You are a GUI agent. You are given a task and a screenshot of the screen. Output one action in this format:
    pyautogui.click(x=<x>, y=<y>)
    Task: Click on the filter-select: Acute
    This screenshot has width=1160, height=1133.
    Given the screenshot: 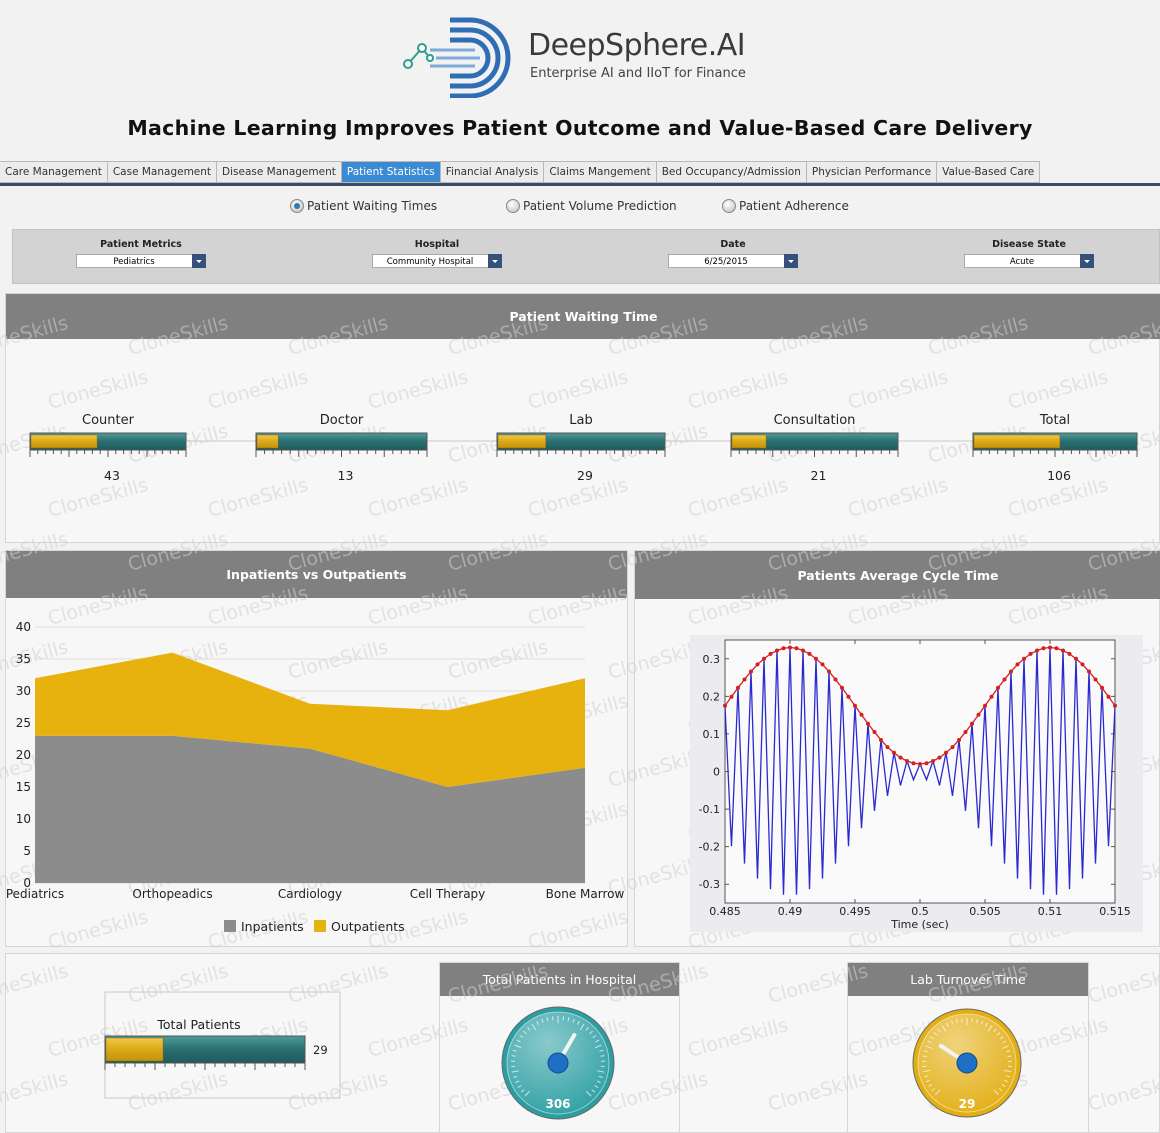 What is the action you would take?
    pyautogui.click(x=1029, y=261)
    